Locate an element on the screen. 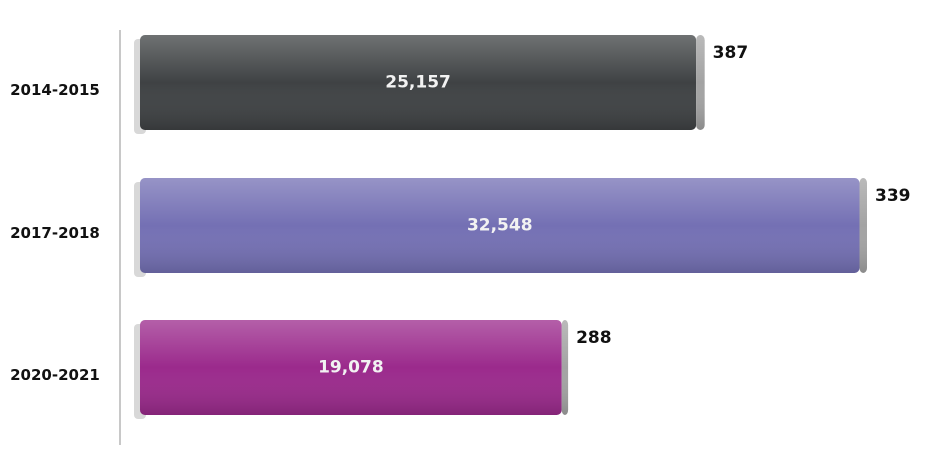  value-label: 19,078 is located at coordinates (351, 368).